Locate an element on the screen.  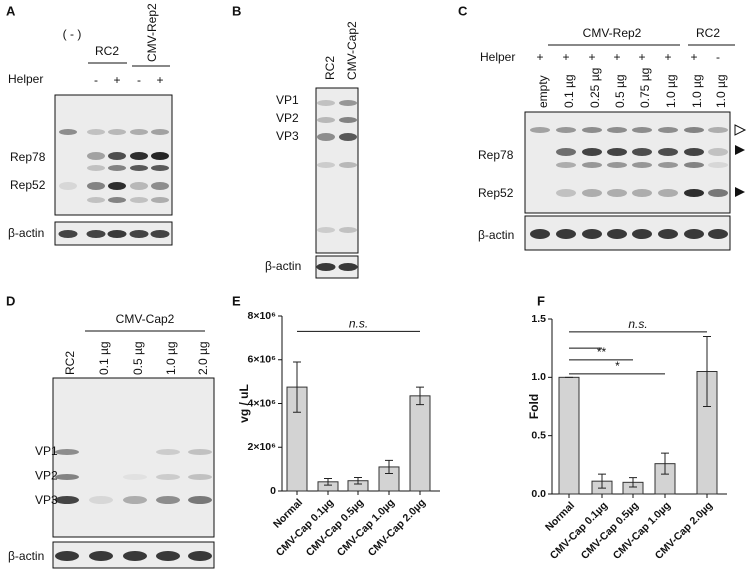
y-axis-label: Fold is located at coordinates (534, 406).